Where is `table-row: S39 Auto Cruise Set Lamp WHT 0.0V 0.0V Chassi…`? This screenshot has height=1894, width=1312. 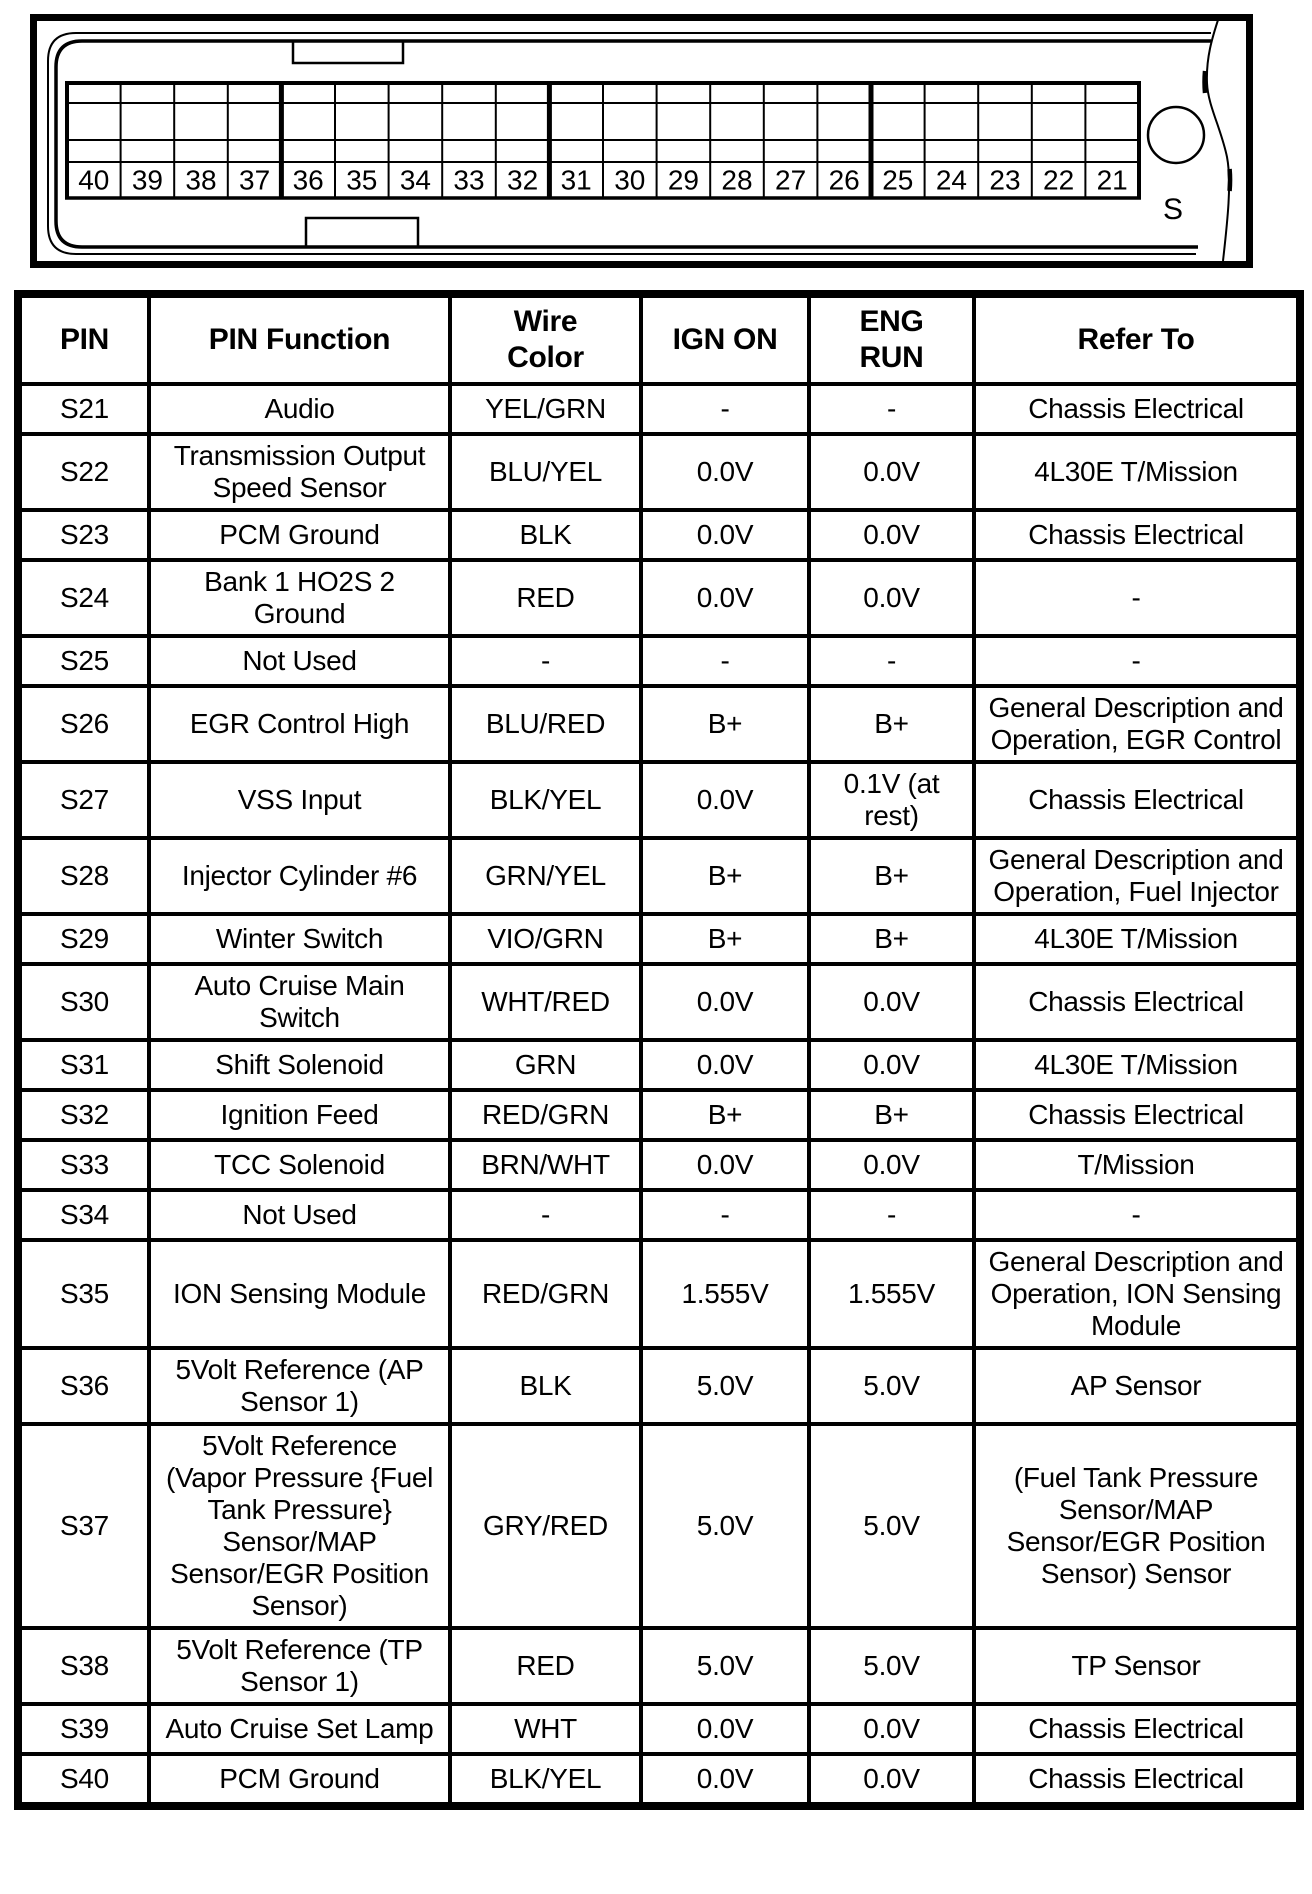 table-row: S39 Auto Cruise Set Lamp WHT 0.0V 0.0V Chassi… is located at coordinates (659, 1729).